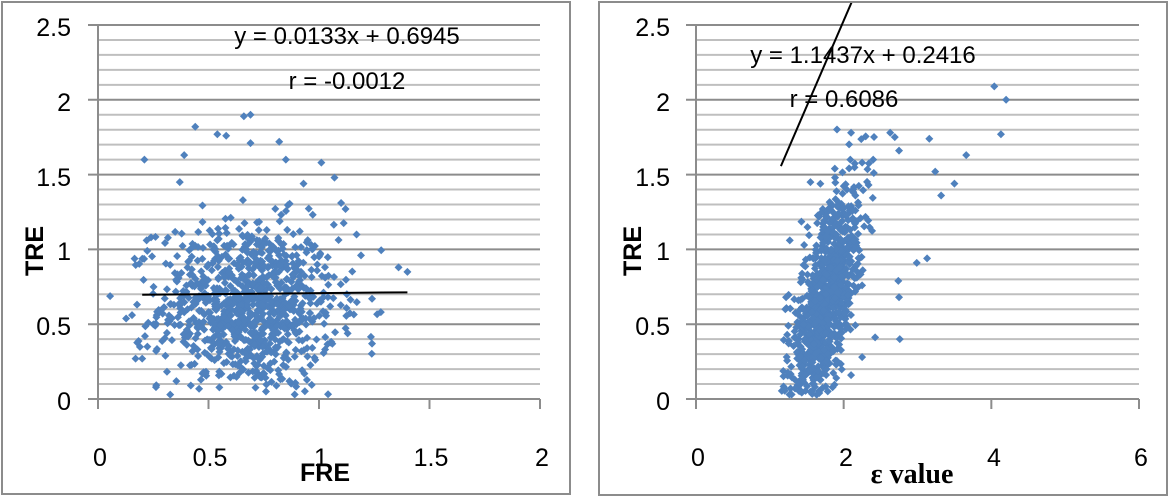 This screenshot has width=1175, height=498. Describe the element at coordinates (347, 81) in the screenshot. I see `correlation-coefficient: r = -0.0012` at that location.